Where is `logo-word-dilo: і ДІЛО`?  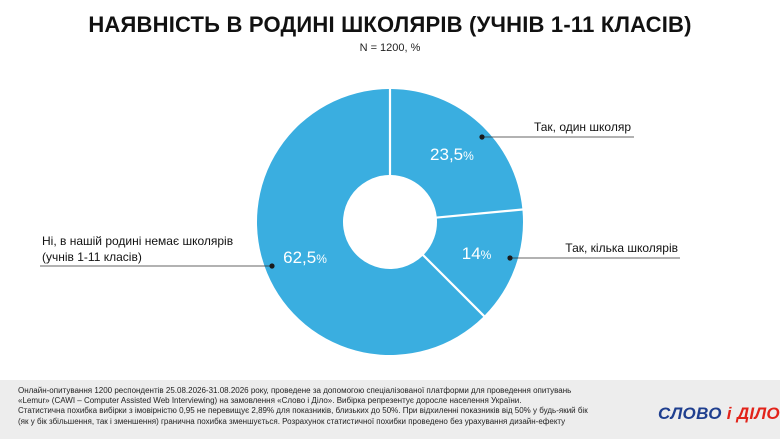 logo-word-dilo: і ДІЛО is located at coordinates (753, 413).